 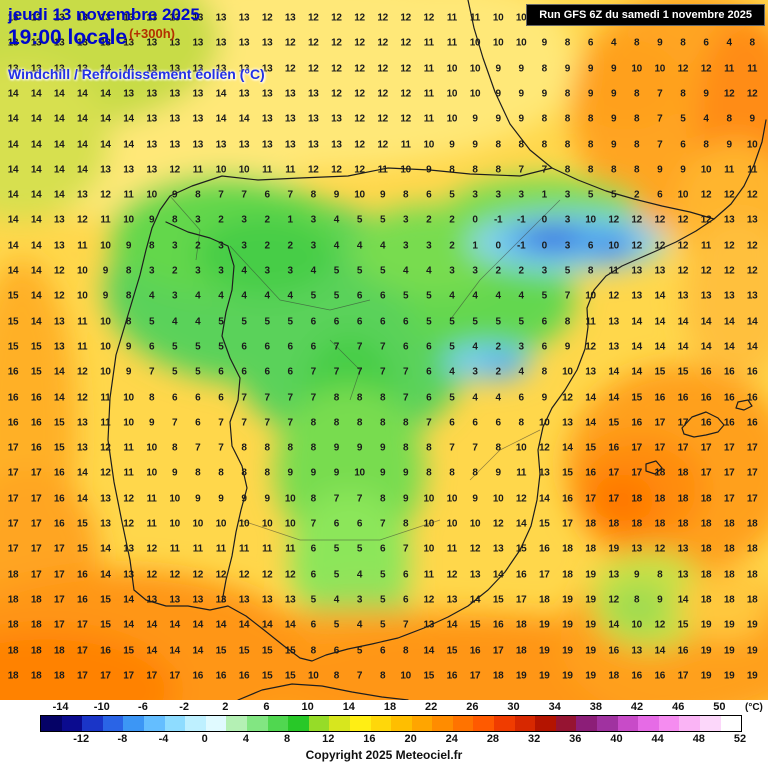 I want to click on run-info-box: Run GFS 6Z du samedi 1 novembre 2025, so click(x=645, y=15).